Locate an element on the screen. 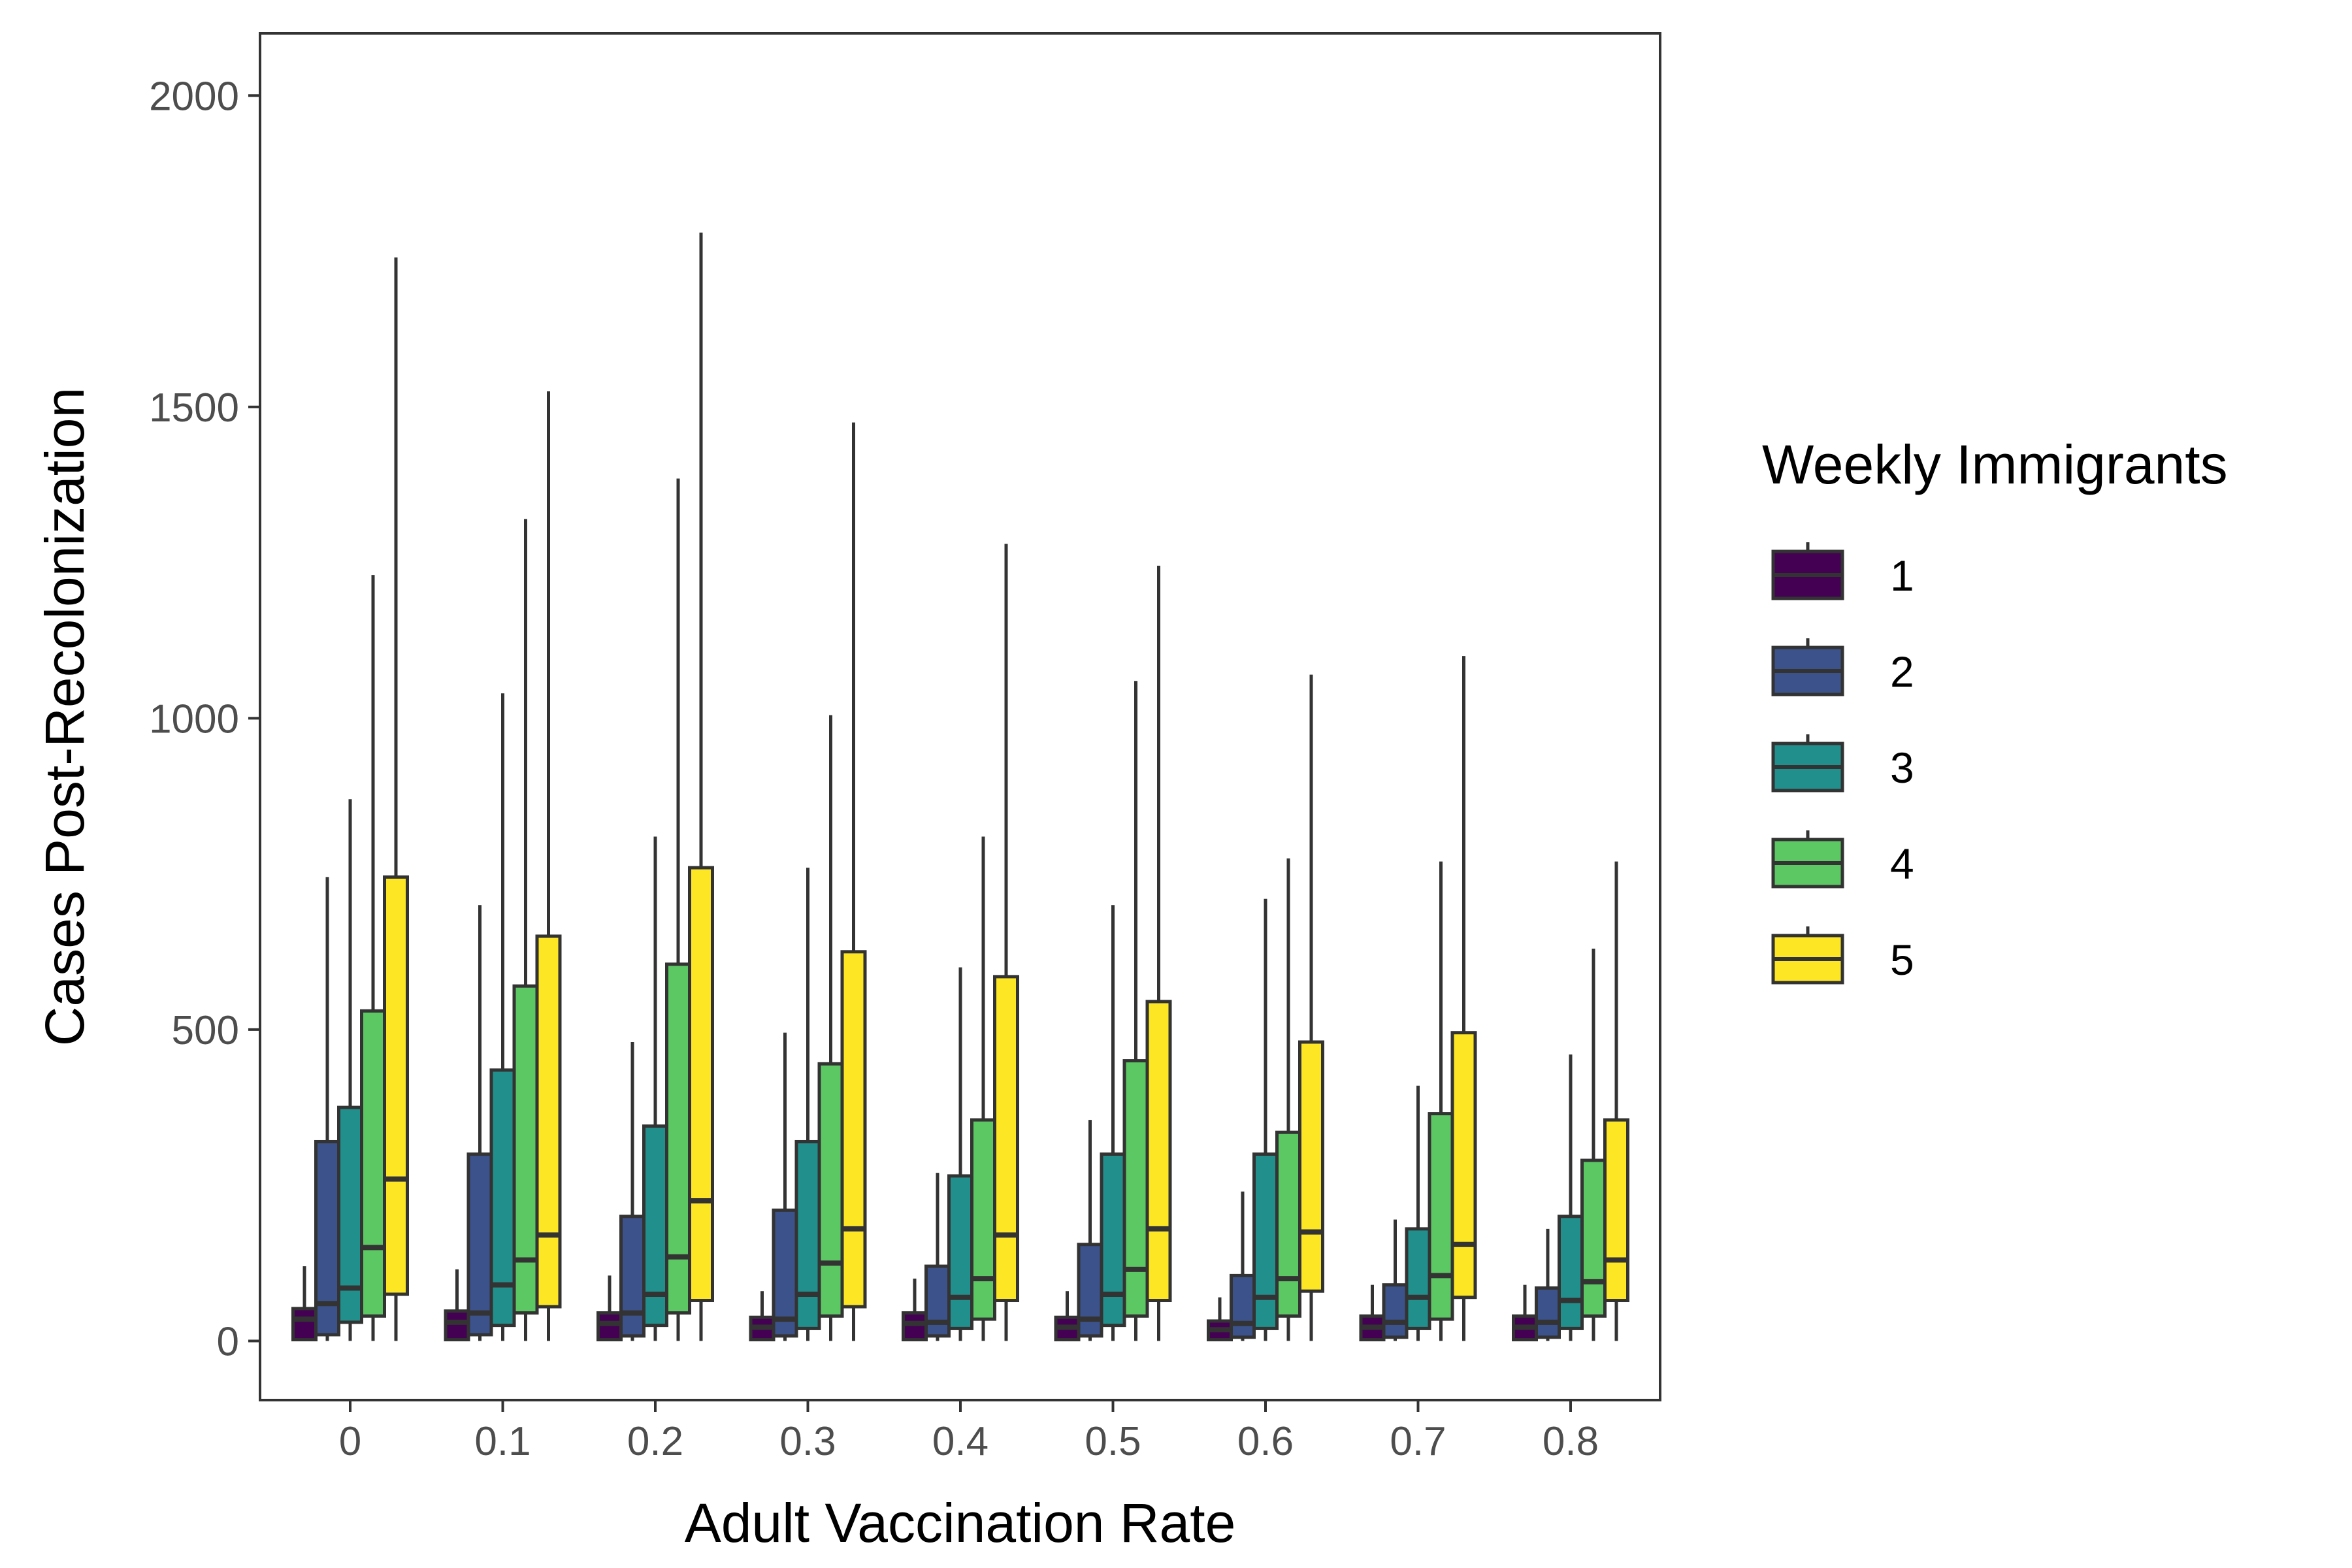  y-axis: 0 500 1000 1500 2000 is located at coordinates (204, 719).